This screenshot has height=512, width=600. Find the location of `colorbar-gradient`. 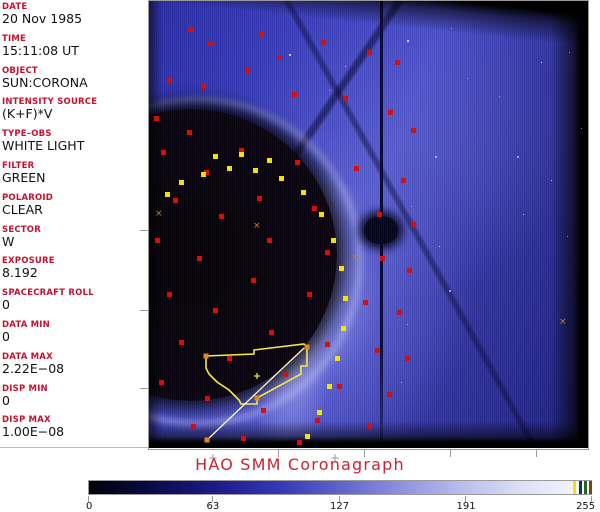

colorbar-gradient is located at coordinates (340, 487).